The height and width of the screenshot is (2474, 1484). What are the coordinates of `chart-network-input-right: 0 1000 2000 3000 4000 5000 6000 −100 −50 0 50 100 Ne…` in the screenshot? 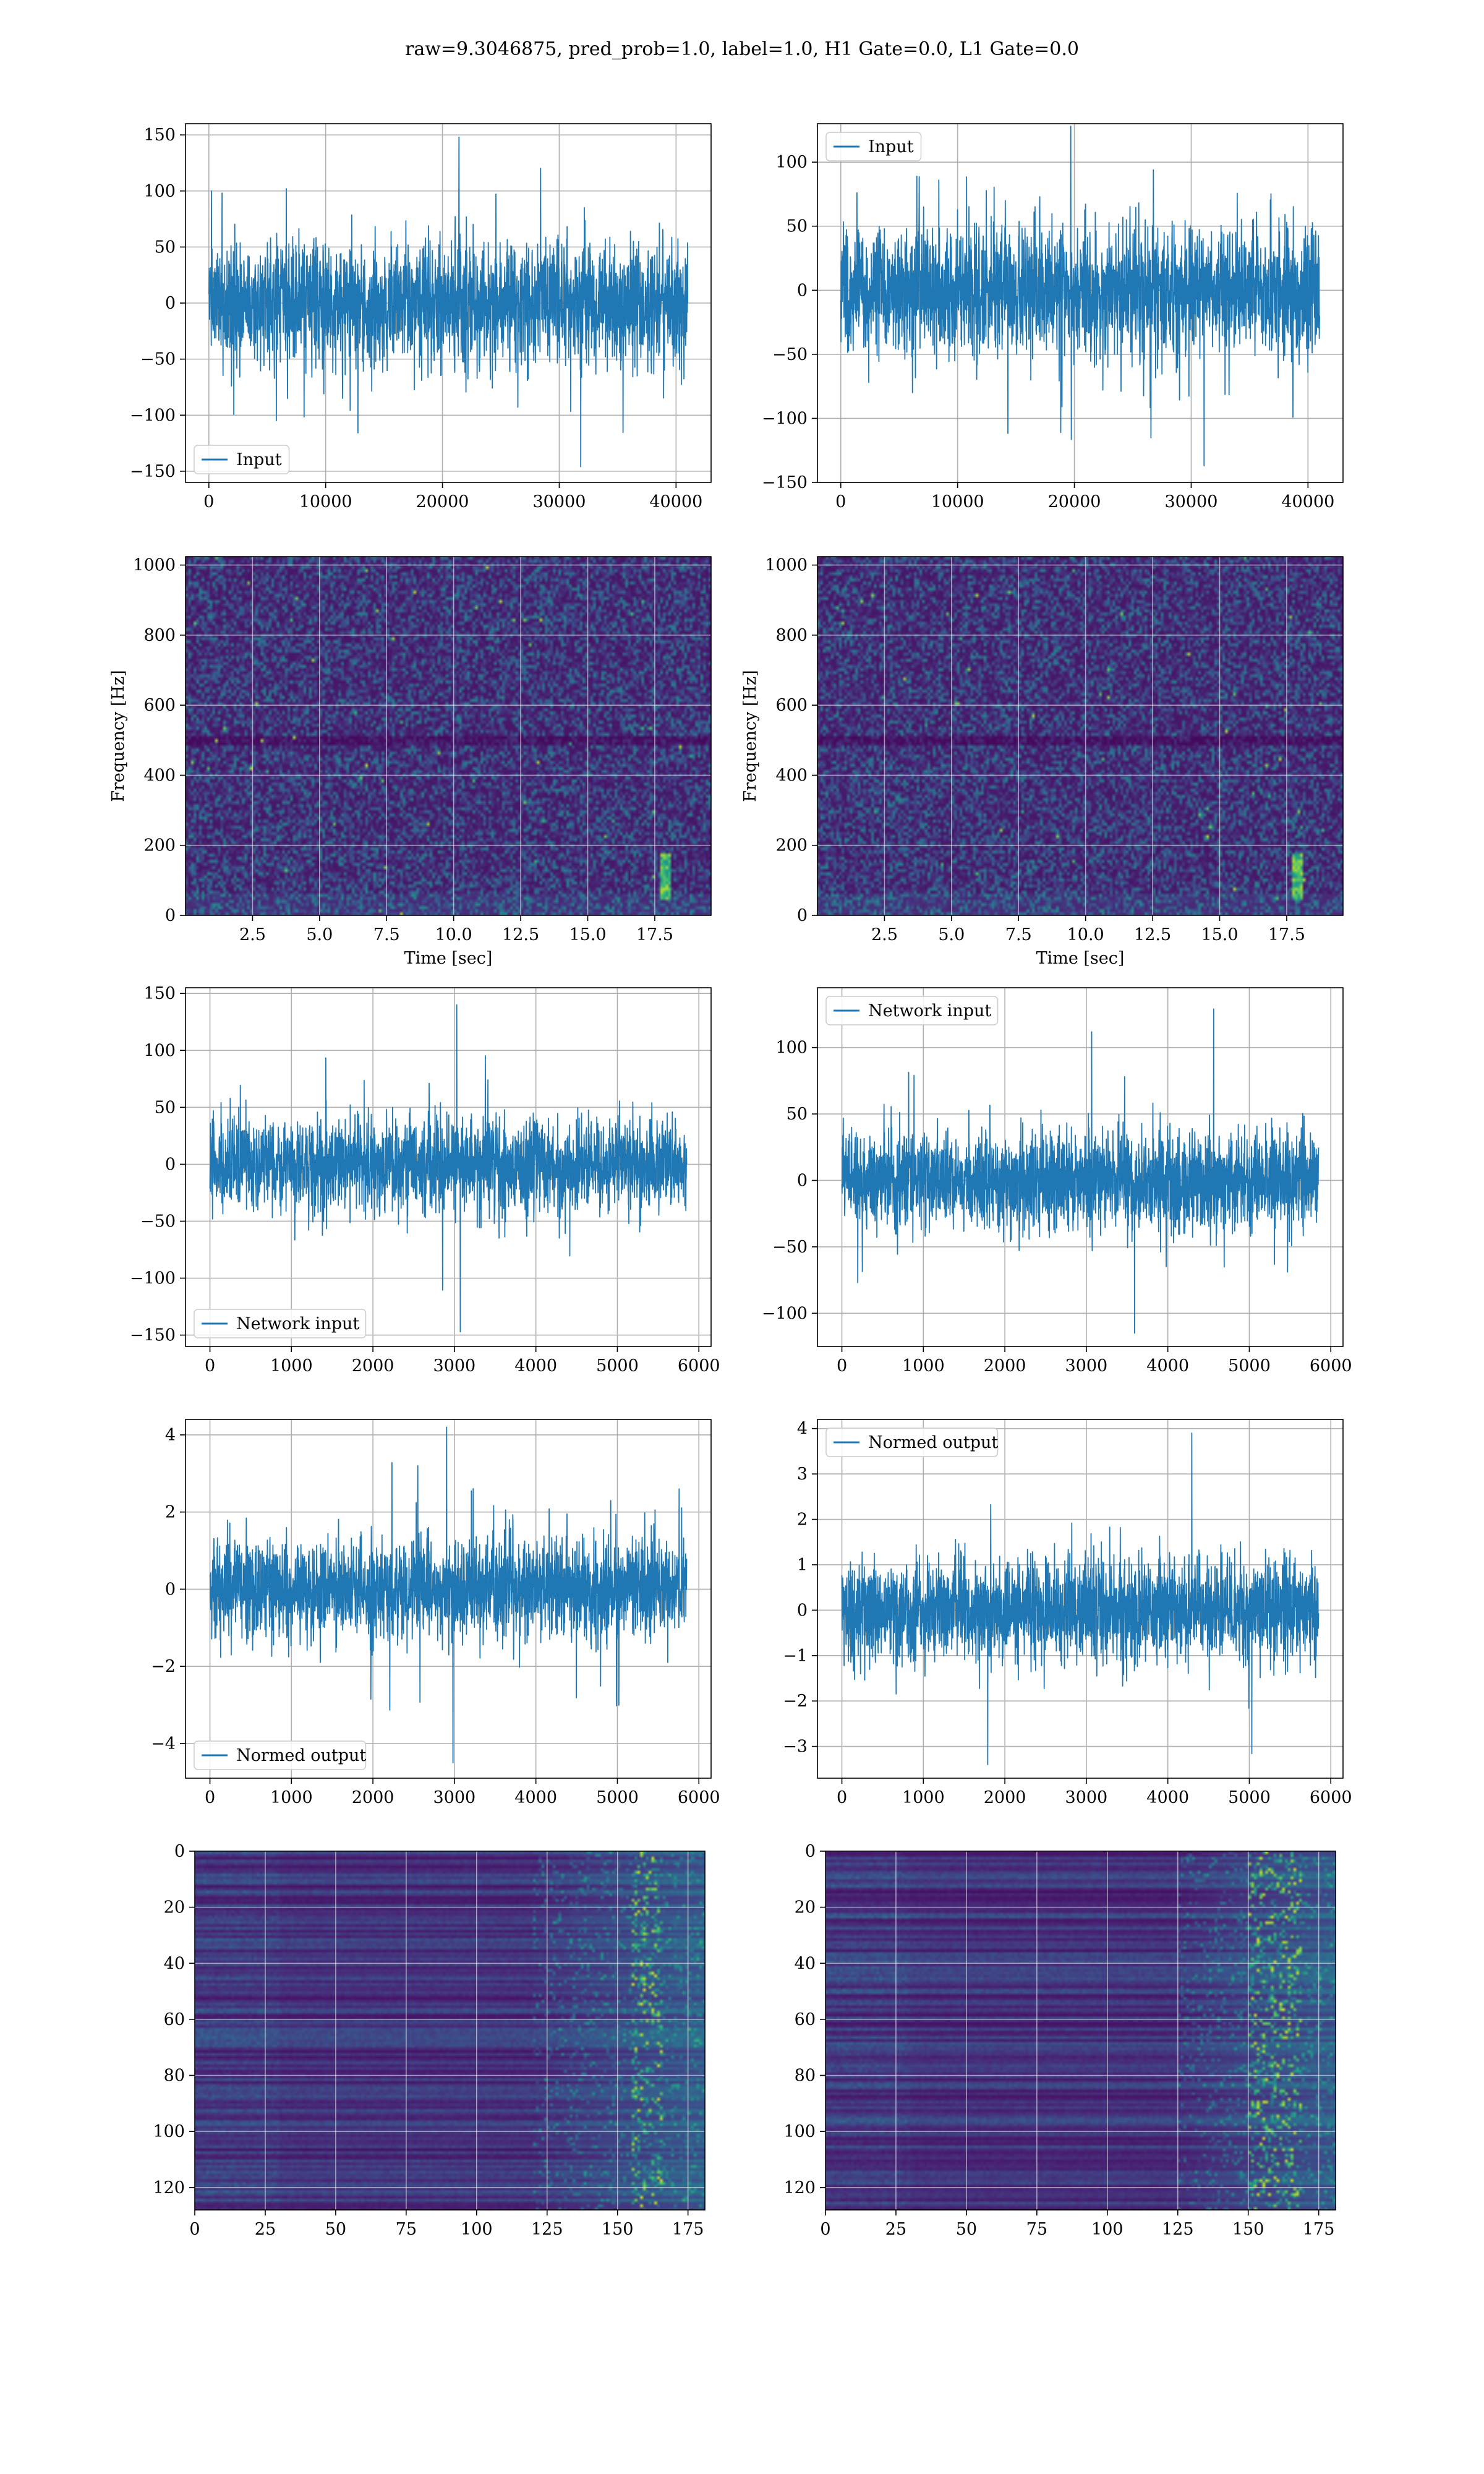 It's located at (1057, 1181).